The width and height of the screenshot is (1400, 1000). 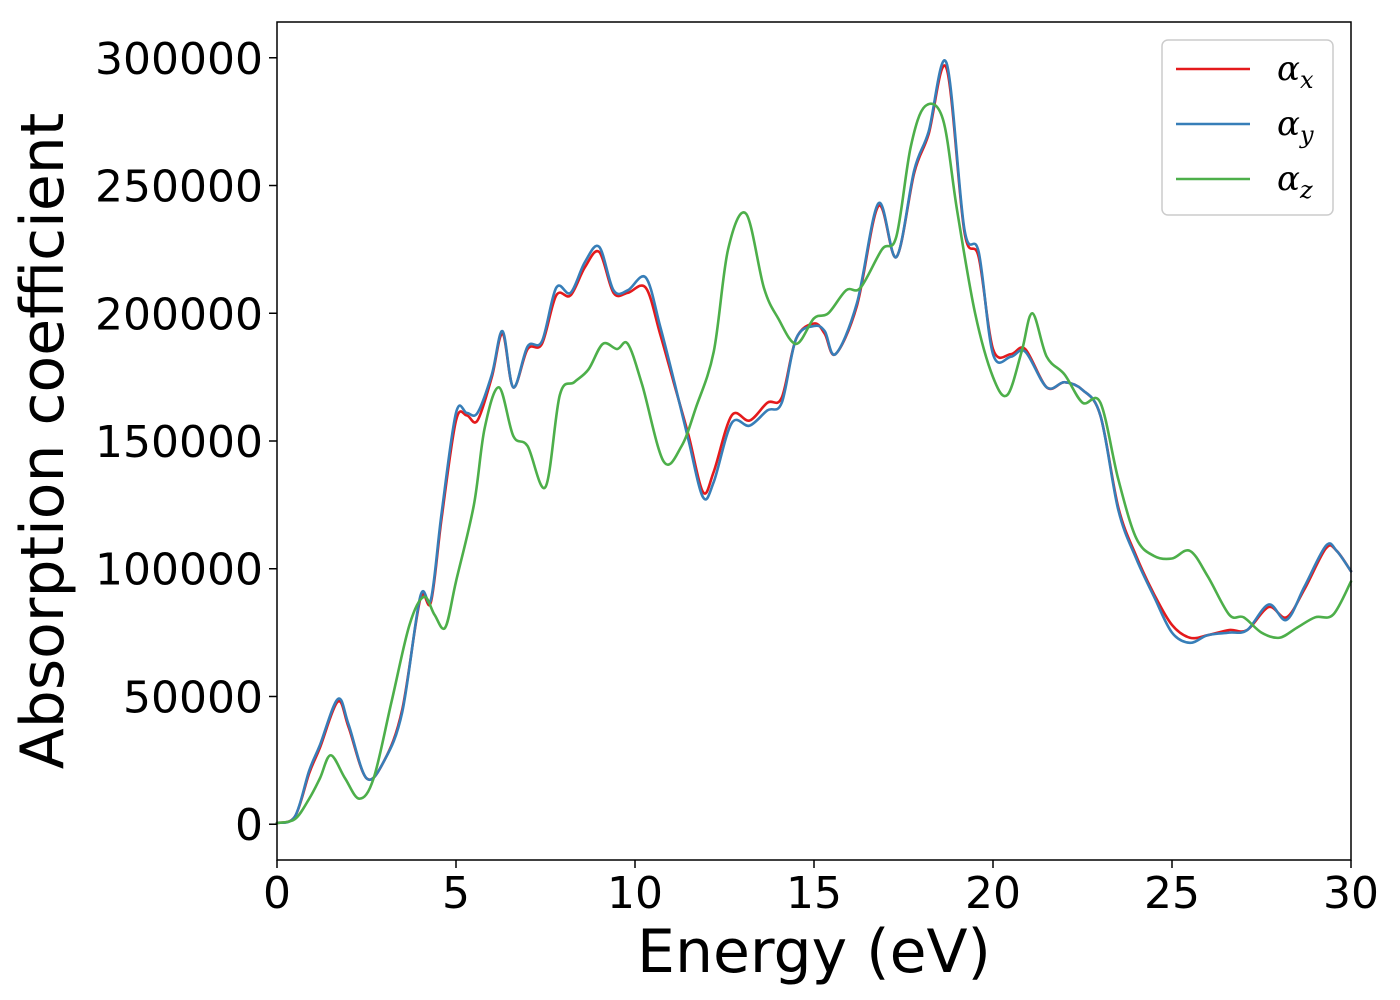 What do you see at coordinates (814, 893) in the screenshot?
I see `x-tick-label: 15` at bounding box center [814, 893].